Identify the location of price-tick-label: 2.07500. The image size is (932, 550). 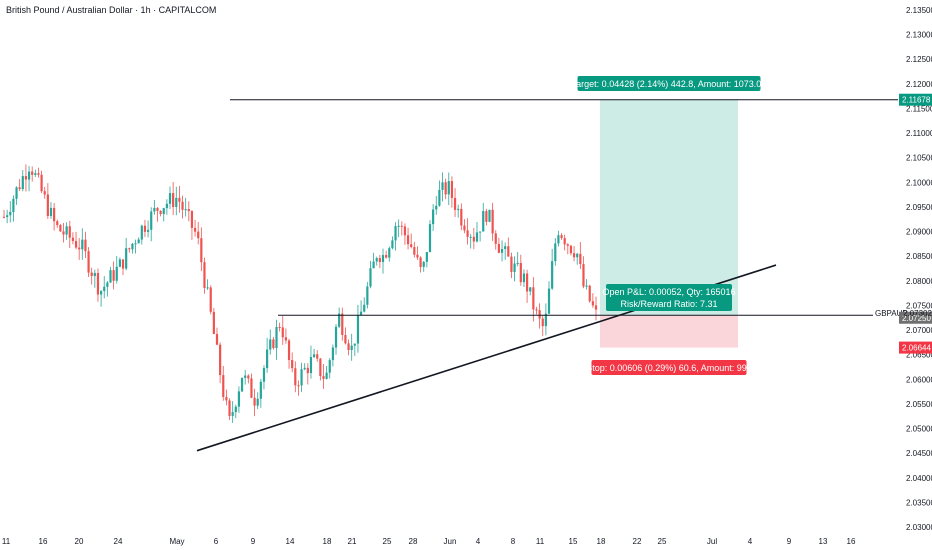
(919, 305).